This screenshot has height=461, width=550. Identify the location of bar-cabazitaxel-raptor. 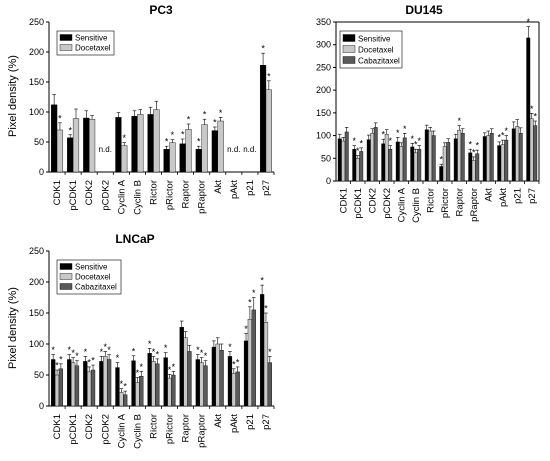
(189, 379).